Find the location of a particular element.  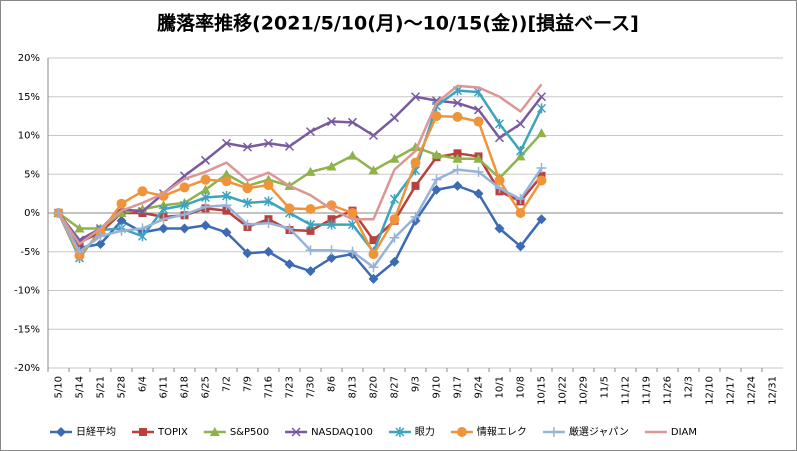

legend-item: TOPIX is located at coordinates (160, 432).